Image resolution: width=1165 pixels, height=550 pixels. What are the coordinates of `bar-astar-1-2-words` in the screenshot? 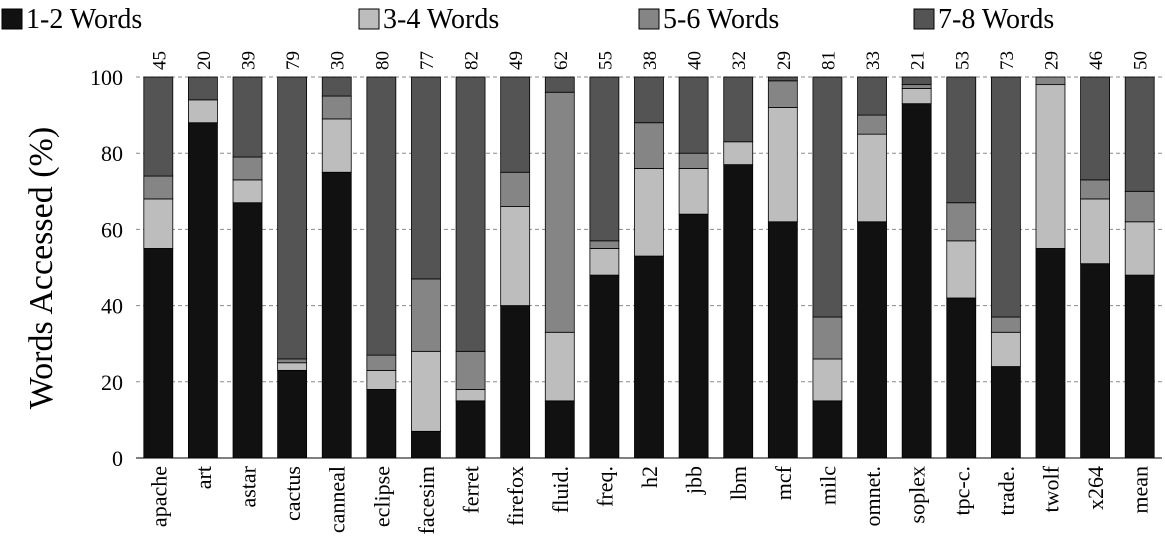 It's located at (247, 330).